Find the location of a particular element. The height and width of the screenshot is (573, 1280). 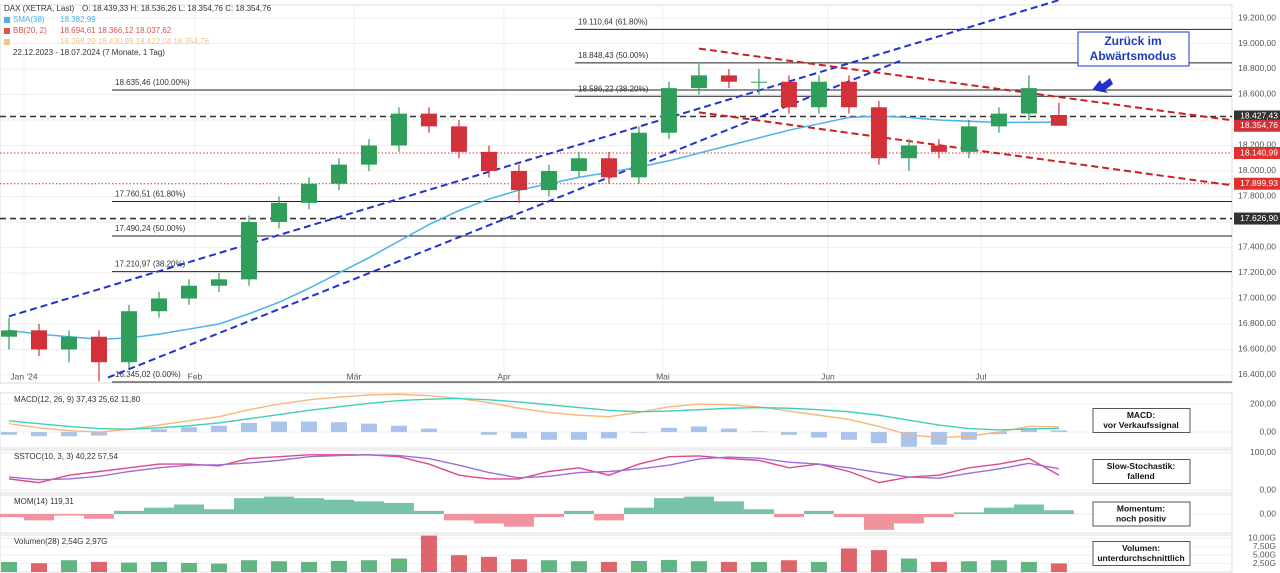

fib-label: 17.490,24 (50.00%) is located at coordinates (150, 228).